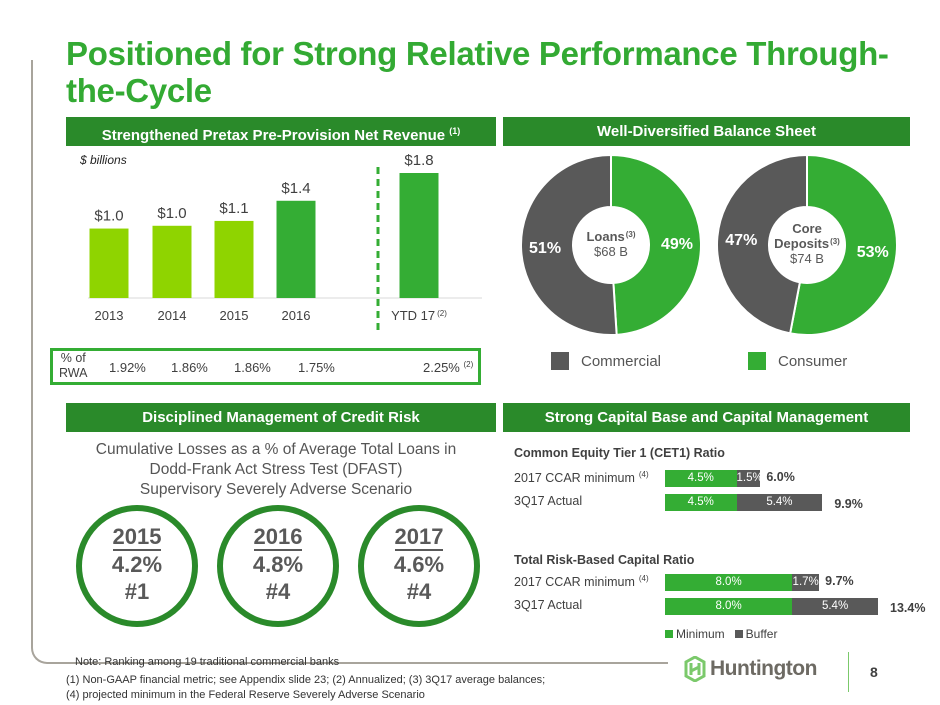  What do you see at coordinates (316, 367) in the screenshot?
I see `rwa-value: 1.75%` at bounding box center [316, 367].